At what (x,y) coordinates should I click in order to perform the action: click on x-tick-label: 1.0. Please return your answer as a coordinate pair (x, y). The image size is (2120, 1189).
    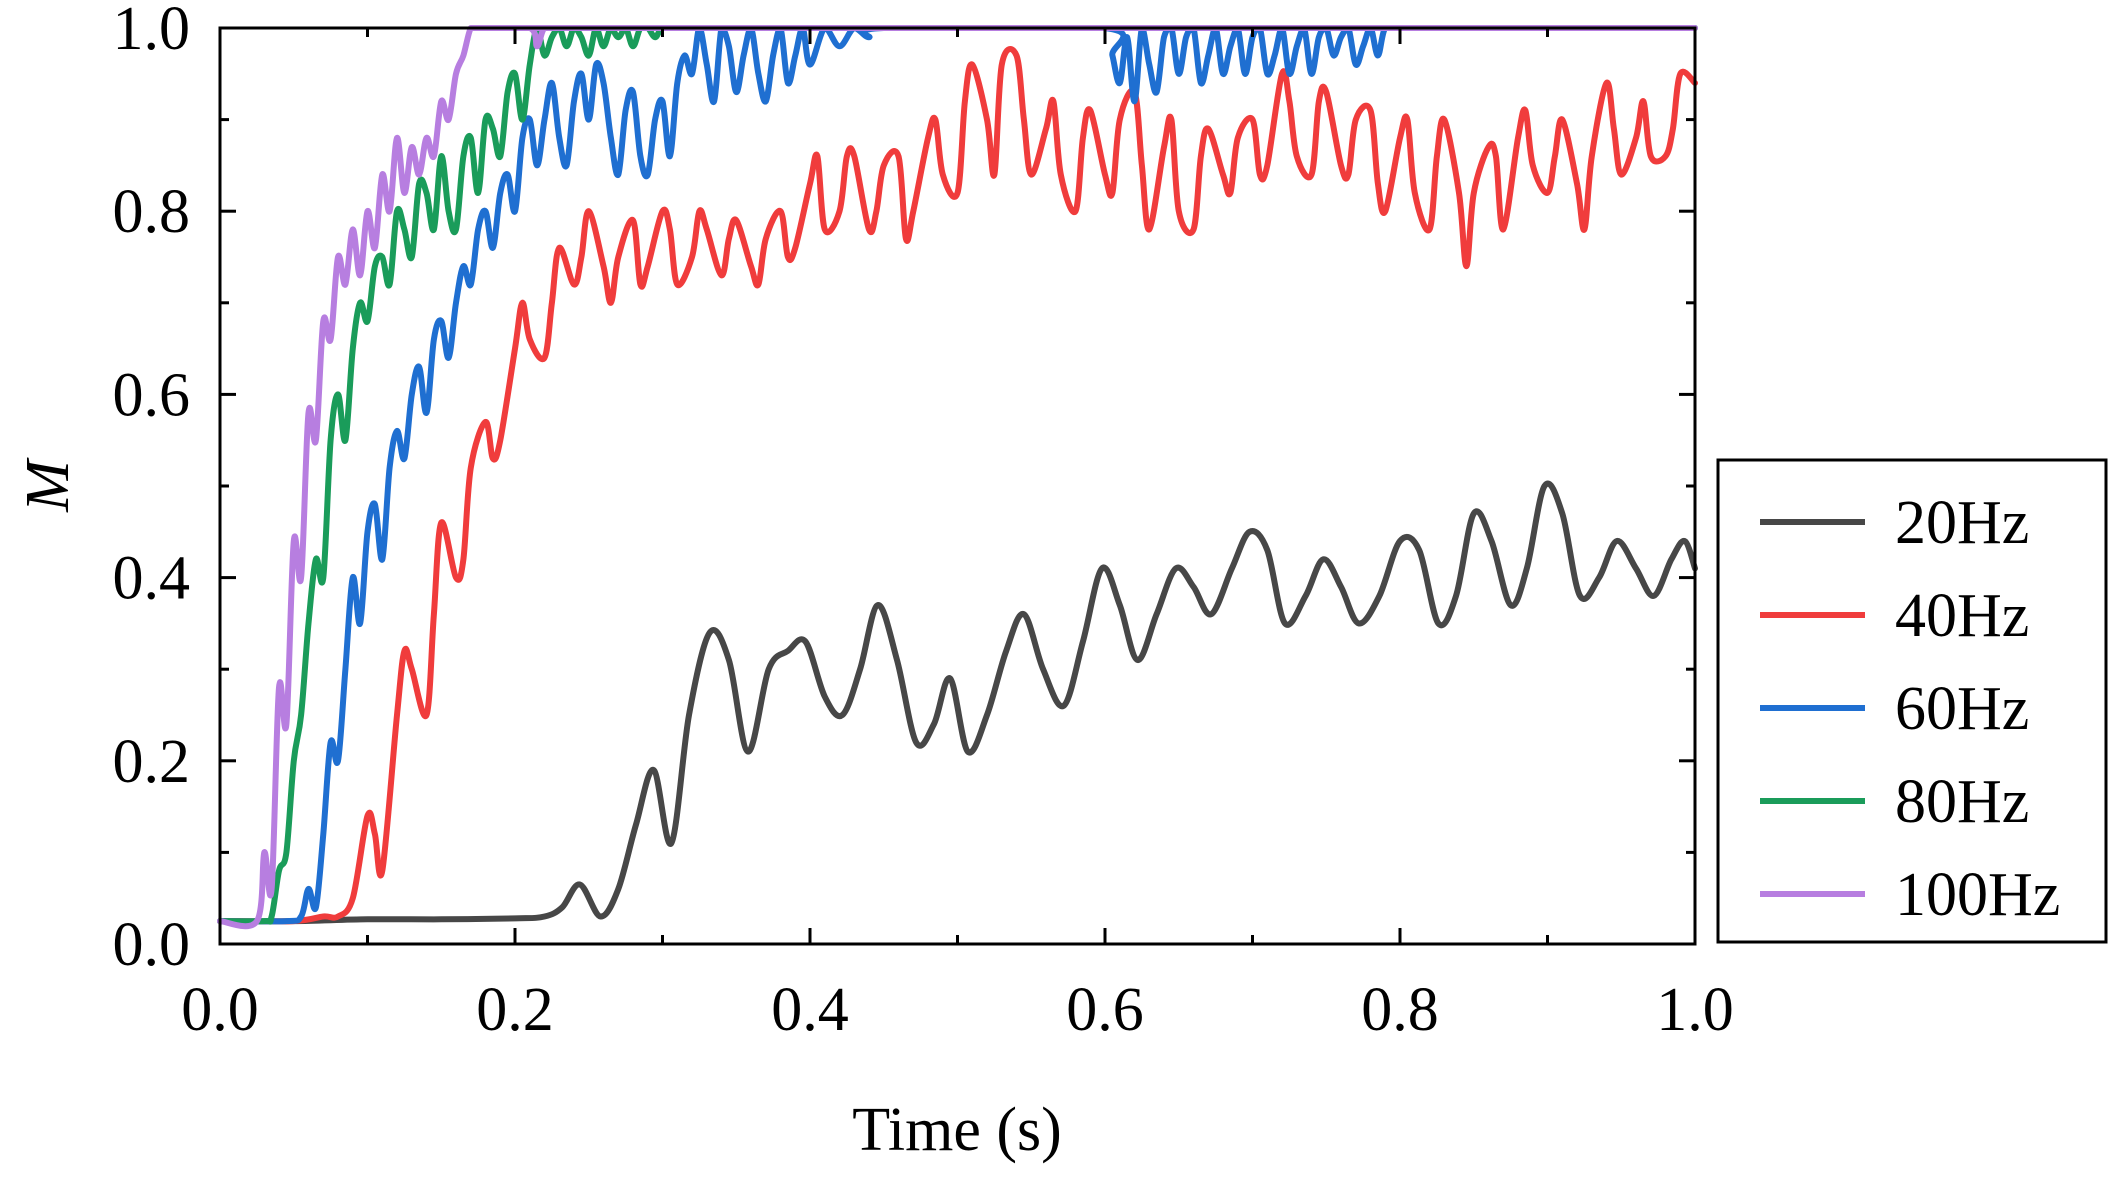
    Looking at the image, I should click on (1695, 1010).